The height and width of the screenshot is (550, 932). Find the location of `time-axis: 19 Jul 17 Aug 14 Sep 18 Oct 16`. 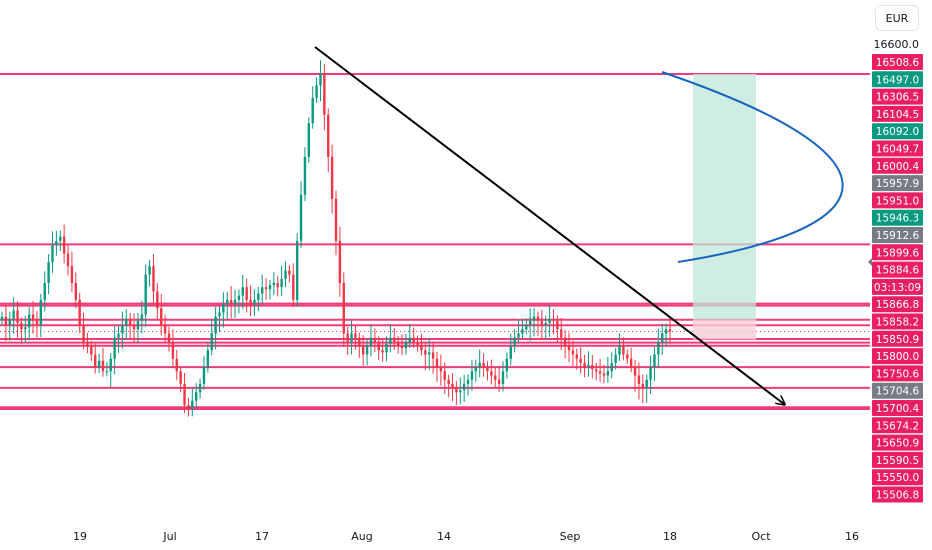

time-axis: 19 Jul 17 Aug 14 Sep 18 Oct 16 is located at coordinates (466, 536).